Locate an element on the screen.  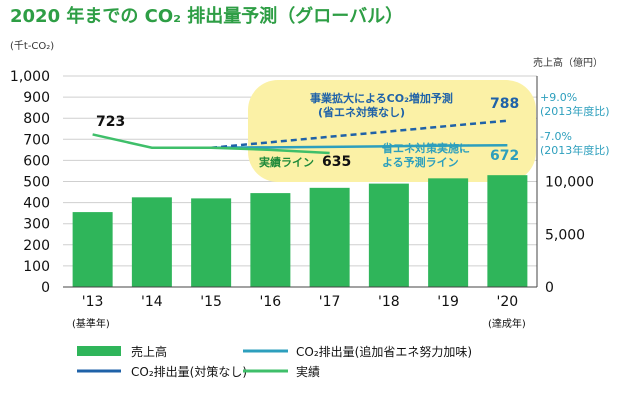
efficiency-pct-note: (2013年度比) is located at coordinates (575, 150).